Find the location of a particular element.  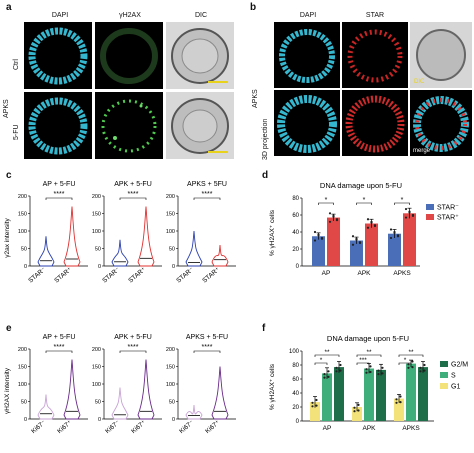

legend-label: STAR⁺ is located at coordinates (448, 218).